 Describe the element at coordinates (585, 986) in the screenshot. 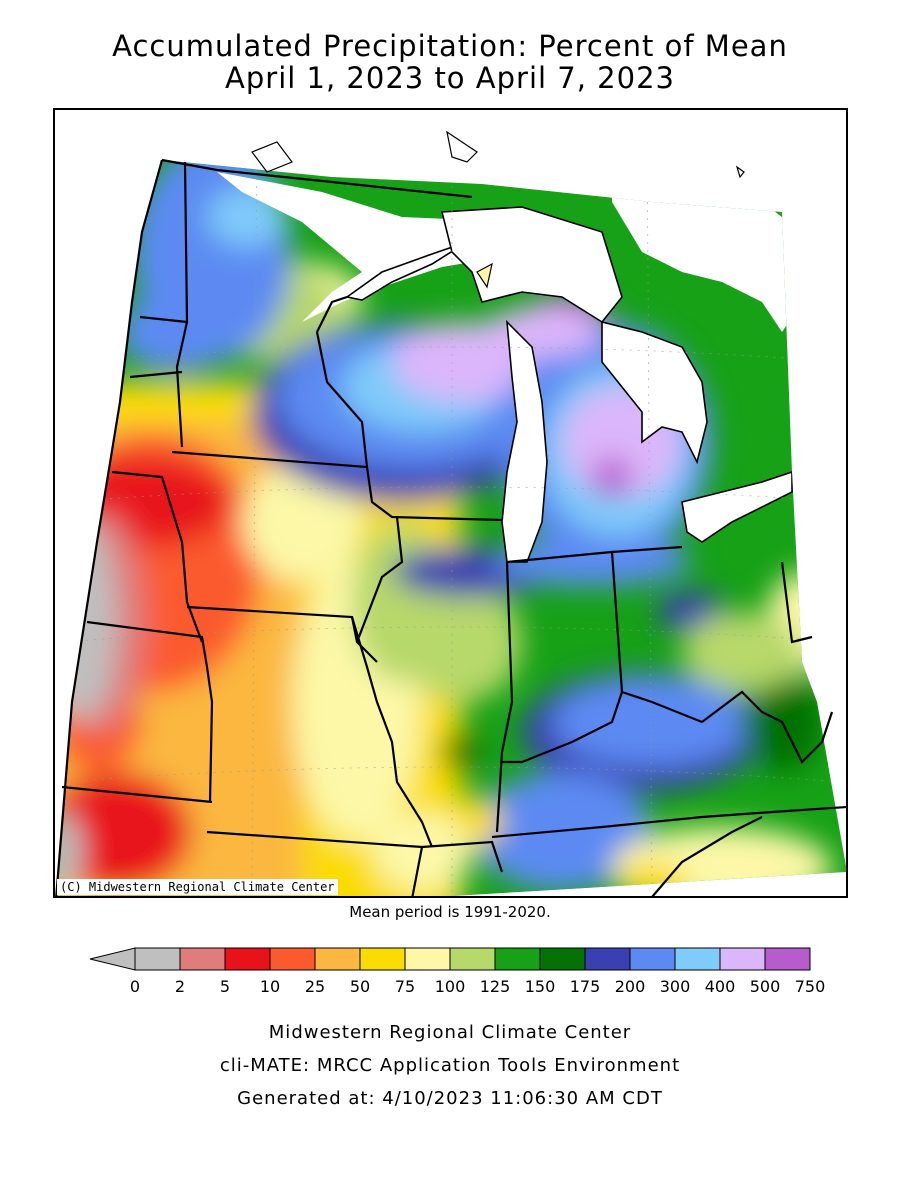

I see `legend-label: 175` at that location.